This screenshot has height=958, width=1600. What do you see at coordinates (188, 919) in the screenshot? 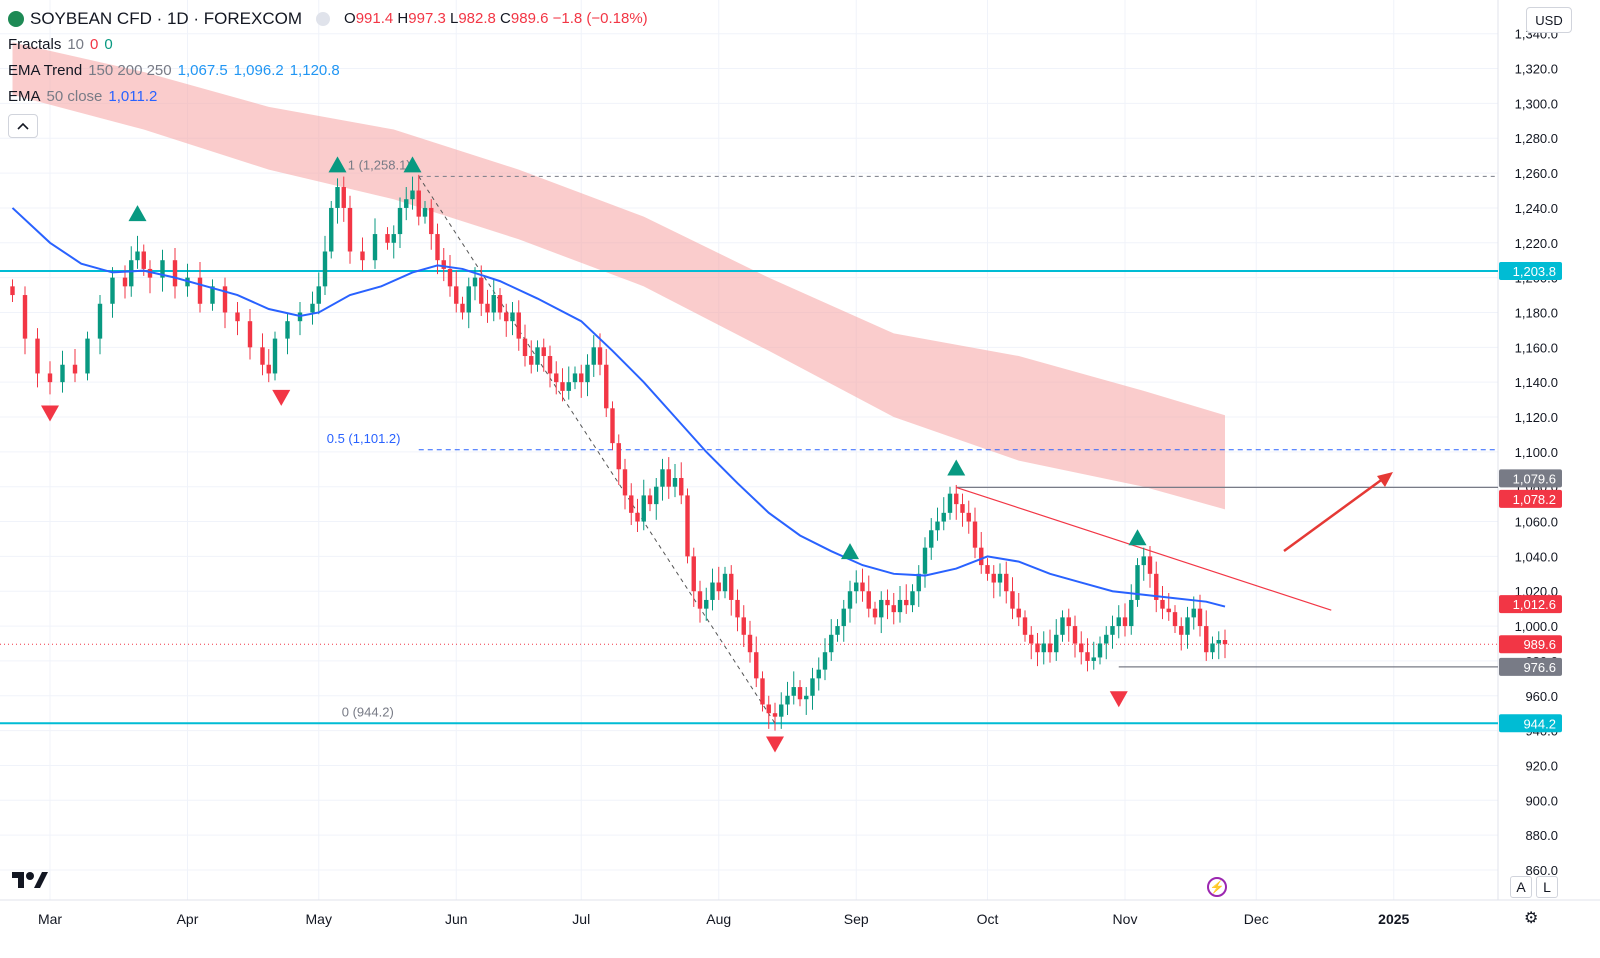
I see `x-tick-label: Apr` at bounding box center [188, 919].